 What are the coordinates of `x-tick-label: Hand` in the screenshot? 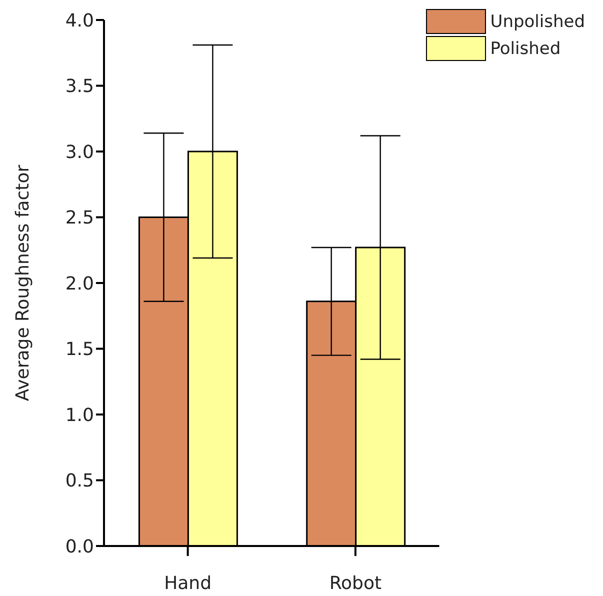 It's located at (188, 583).